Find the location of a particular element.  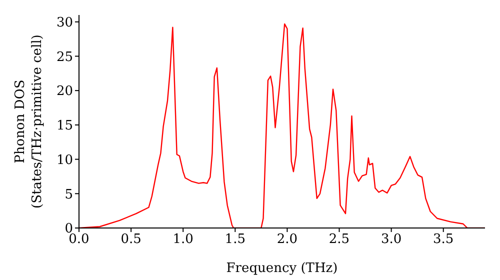

x-tick-label: 0.5 is located at coordinates (131, 240).